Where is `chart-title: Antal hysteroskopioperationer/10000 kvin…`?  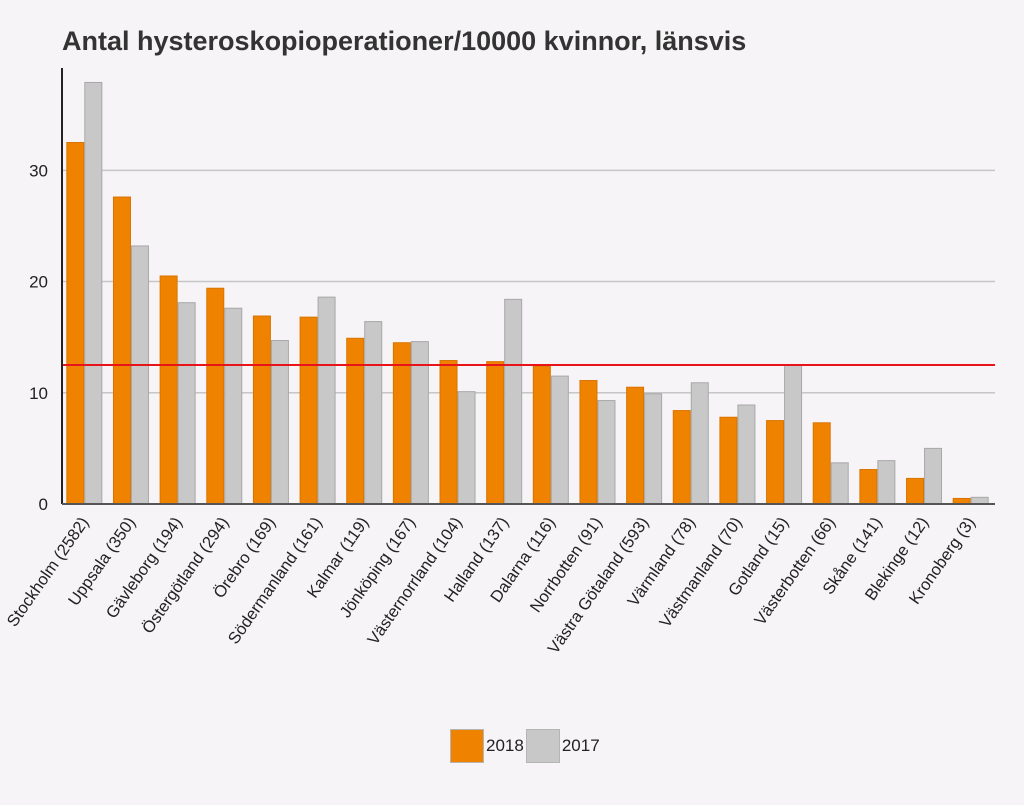 chart-title: Antal hysteroskopioperationer/10000 kvin… is located at coordinates (404, 41).